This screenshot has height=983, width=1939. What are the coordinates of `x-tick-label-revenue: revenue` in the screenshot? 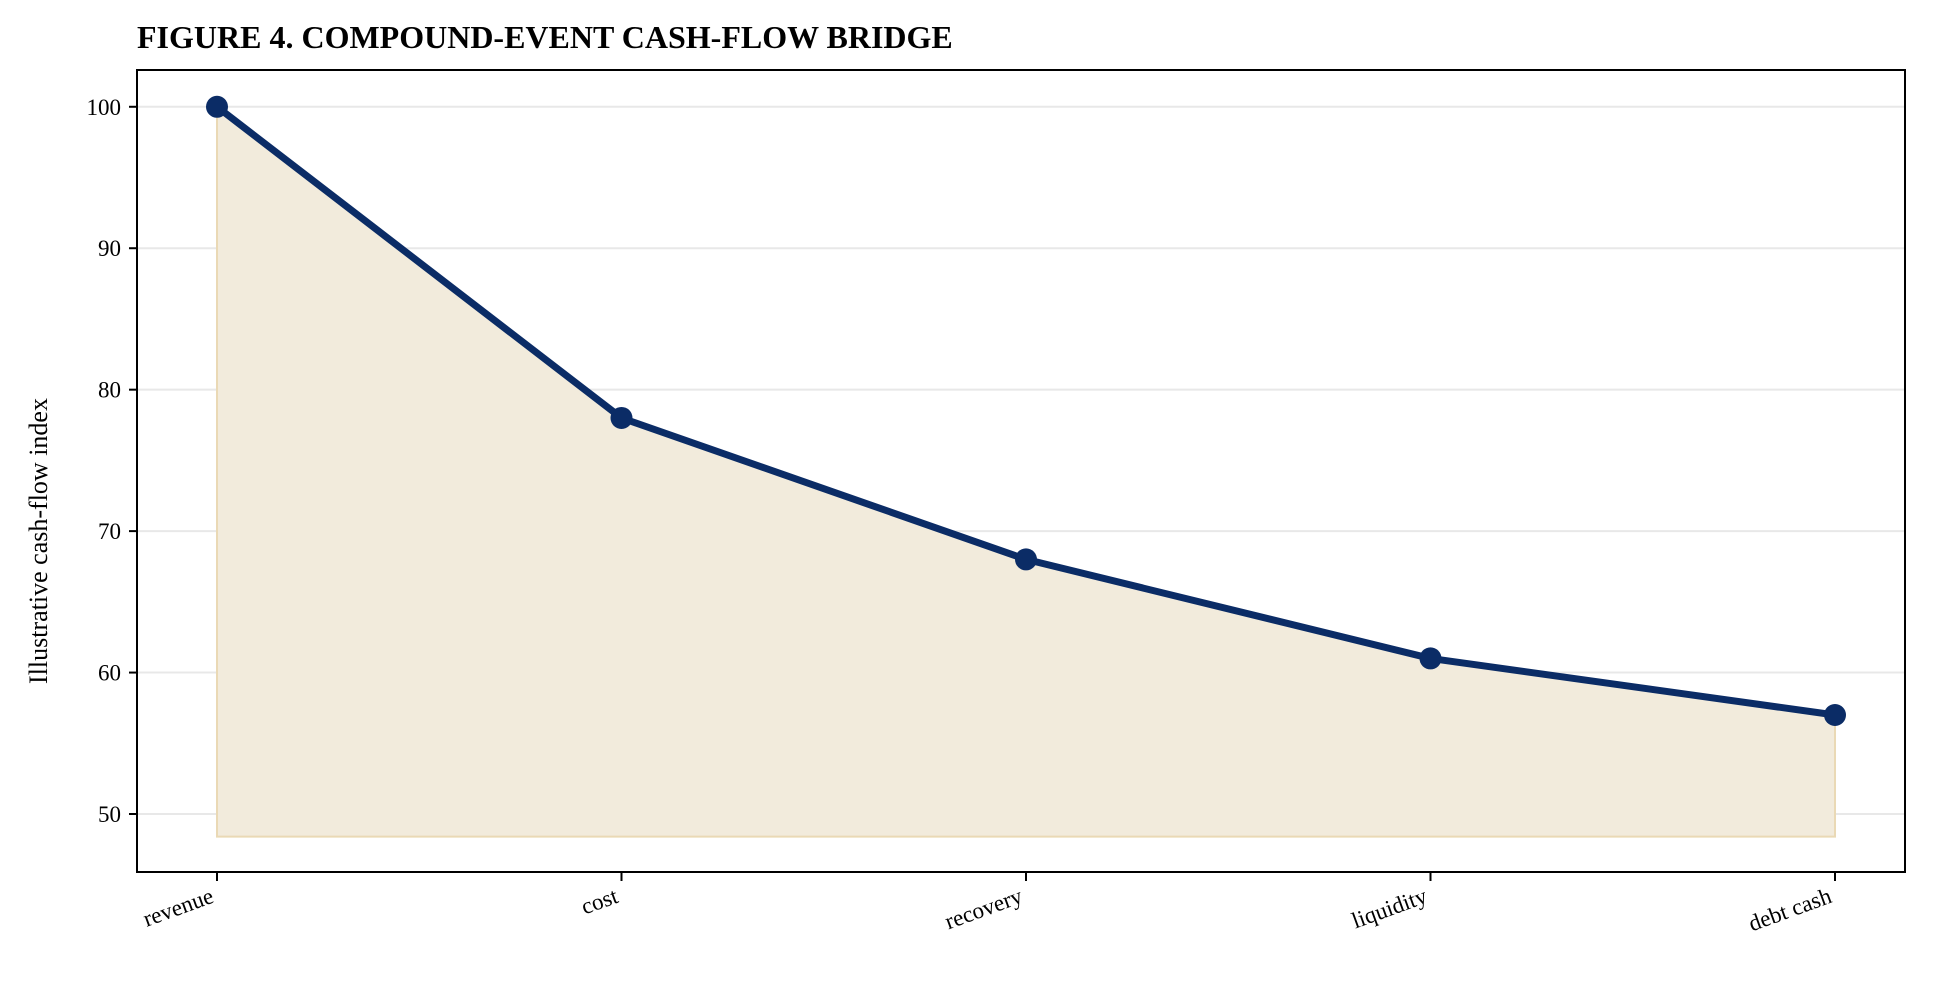 It's located at (178, 907).